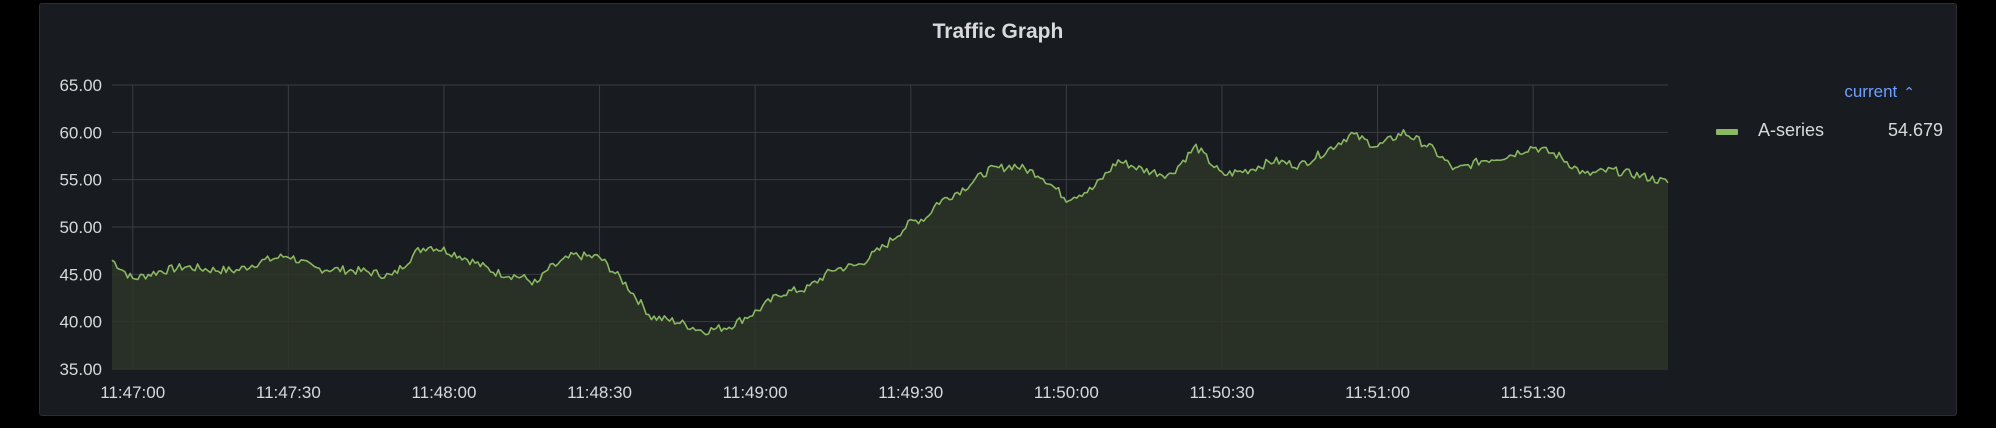  Describe the element at coordinates (1791, 130) in the screenshot. I see `legend-item-name: A-series` at that location.